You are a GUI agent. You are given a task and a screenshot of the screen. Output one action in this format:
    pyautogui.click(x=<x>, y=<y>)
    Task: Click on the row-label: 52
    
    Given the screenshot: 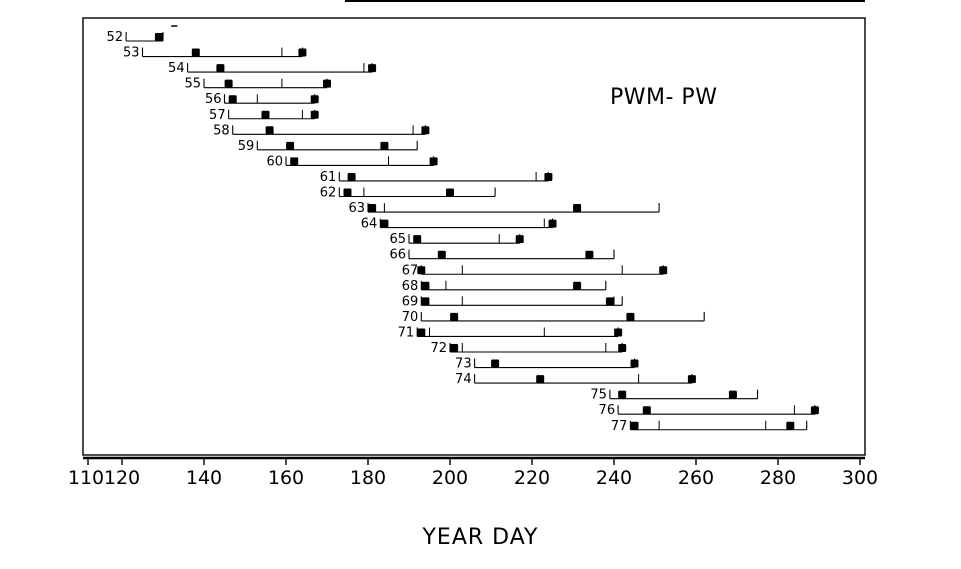 What is the action you would take?
    pyautogui.click(x=115, y=37)
    